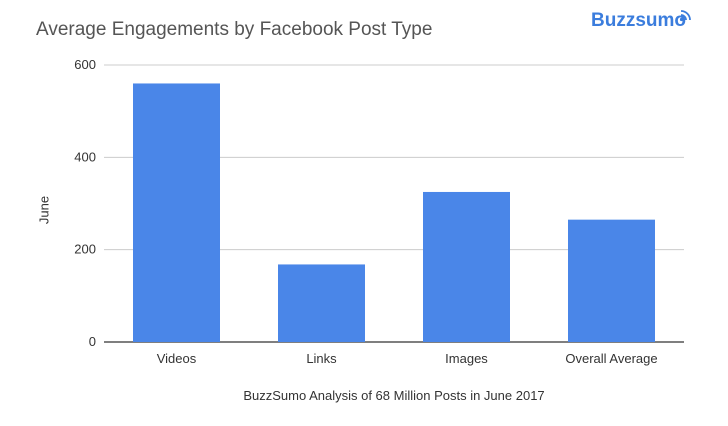 The width and height of the screenshot is (728, 426). Describe the element at coordinates (611, 280) in the screenshot. I see `bar-overall-average` at that location.